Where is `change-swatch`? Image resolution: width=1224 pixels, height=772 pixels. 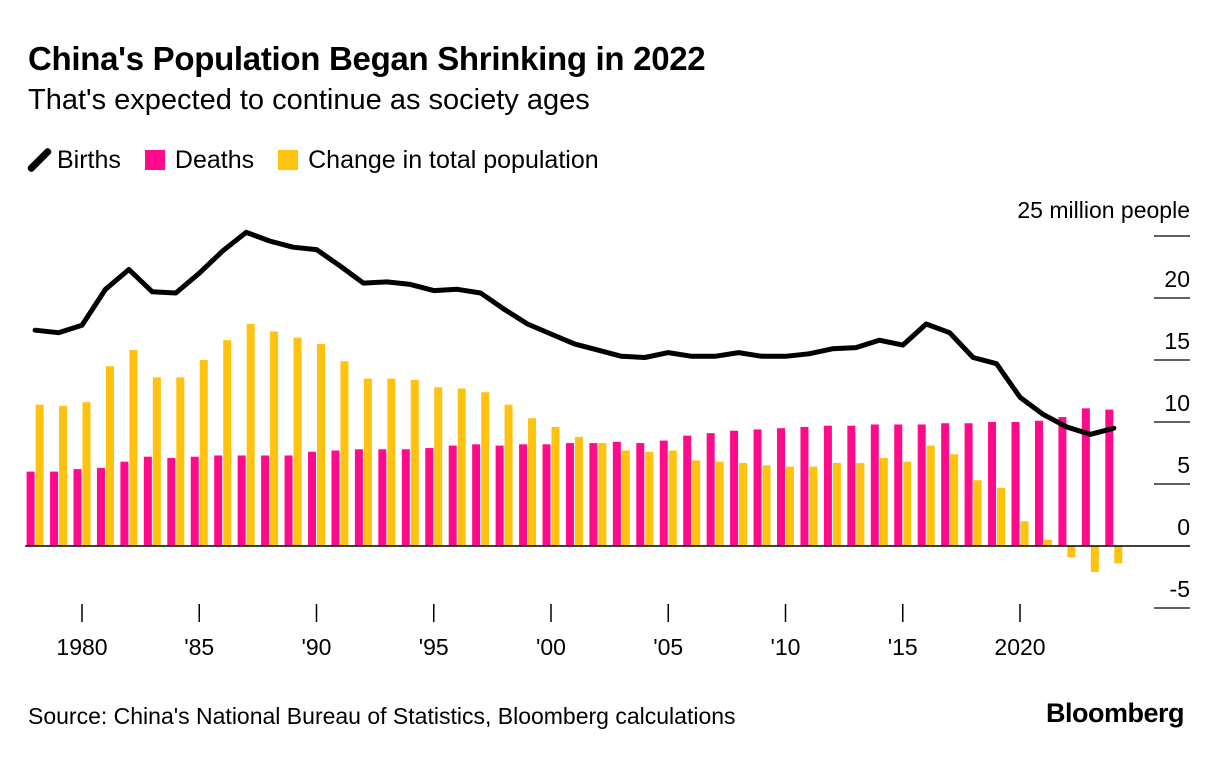 change-swatch is located at coordinates (288, 160).